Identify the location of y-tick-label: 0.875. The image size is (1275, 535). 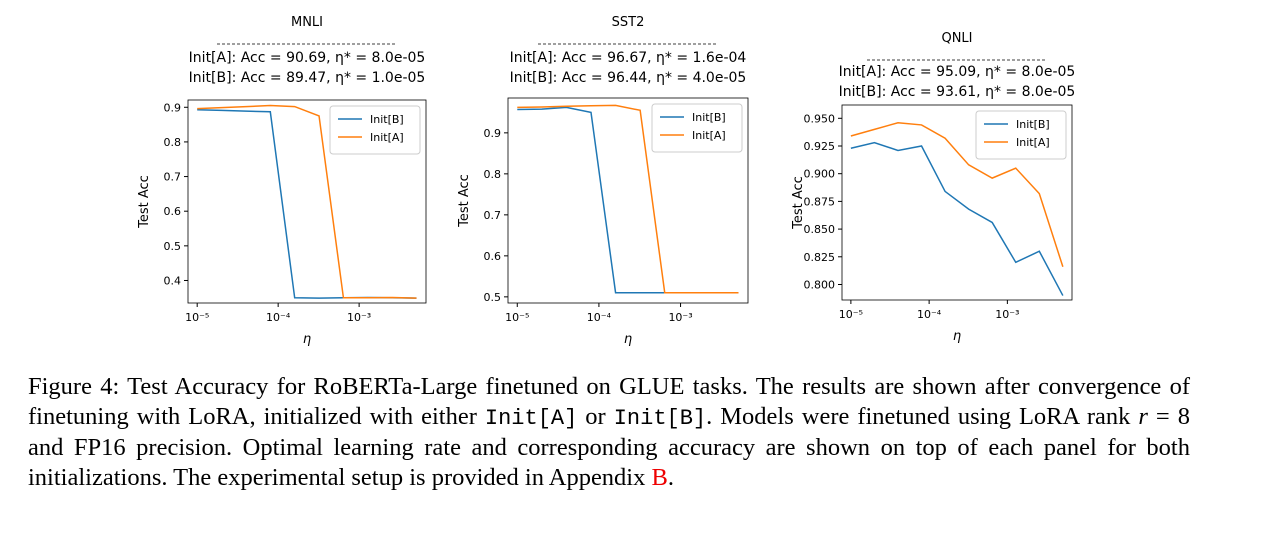
(820, 201).